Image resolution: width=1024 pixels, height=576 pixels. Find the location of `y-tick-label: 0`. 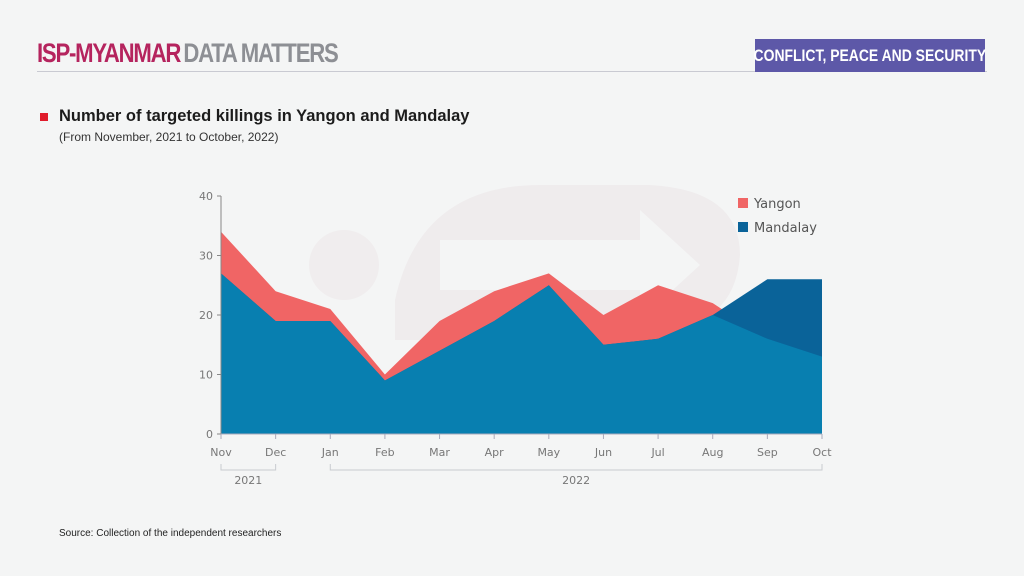

y-tick-label: 0 is located at coordinates (209, 434).